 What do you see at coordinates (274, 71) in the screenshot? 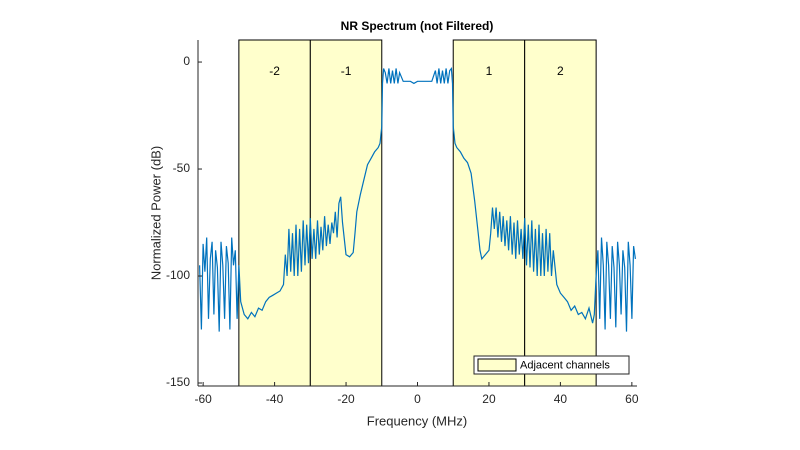
I see `channel-label: -2` at bounding box center [274, 71].